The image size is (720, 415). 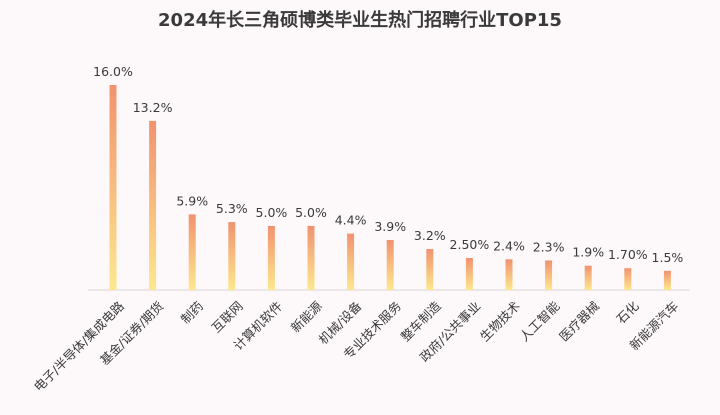 What do you see at coordinates (360, 20) in the screenshot?
I see `chart-title: 2024年长三角硕博类毕业生热门招聘行业TOP15` at bounding box center [360, 20].